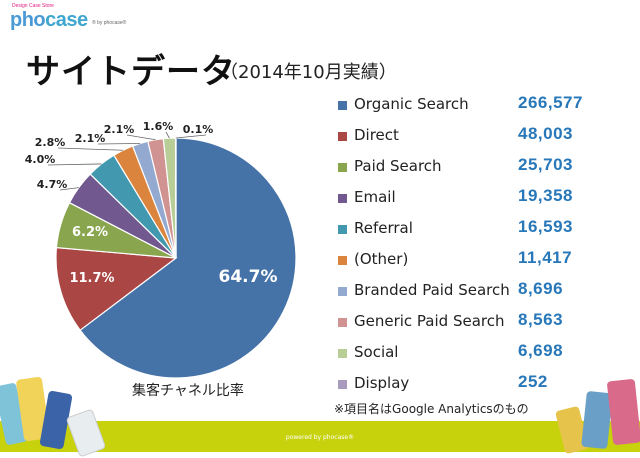  I want to click on legend-label: Referral, so click(383, 228).